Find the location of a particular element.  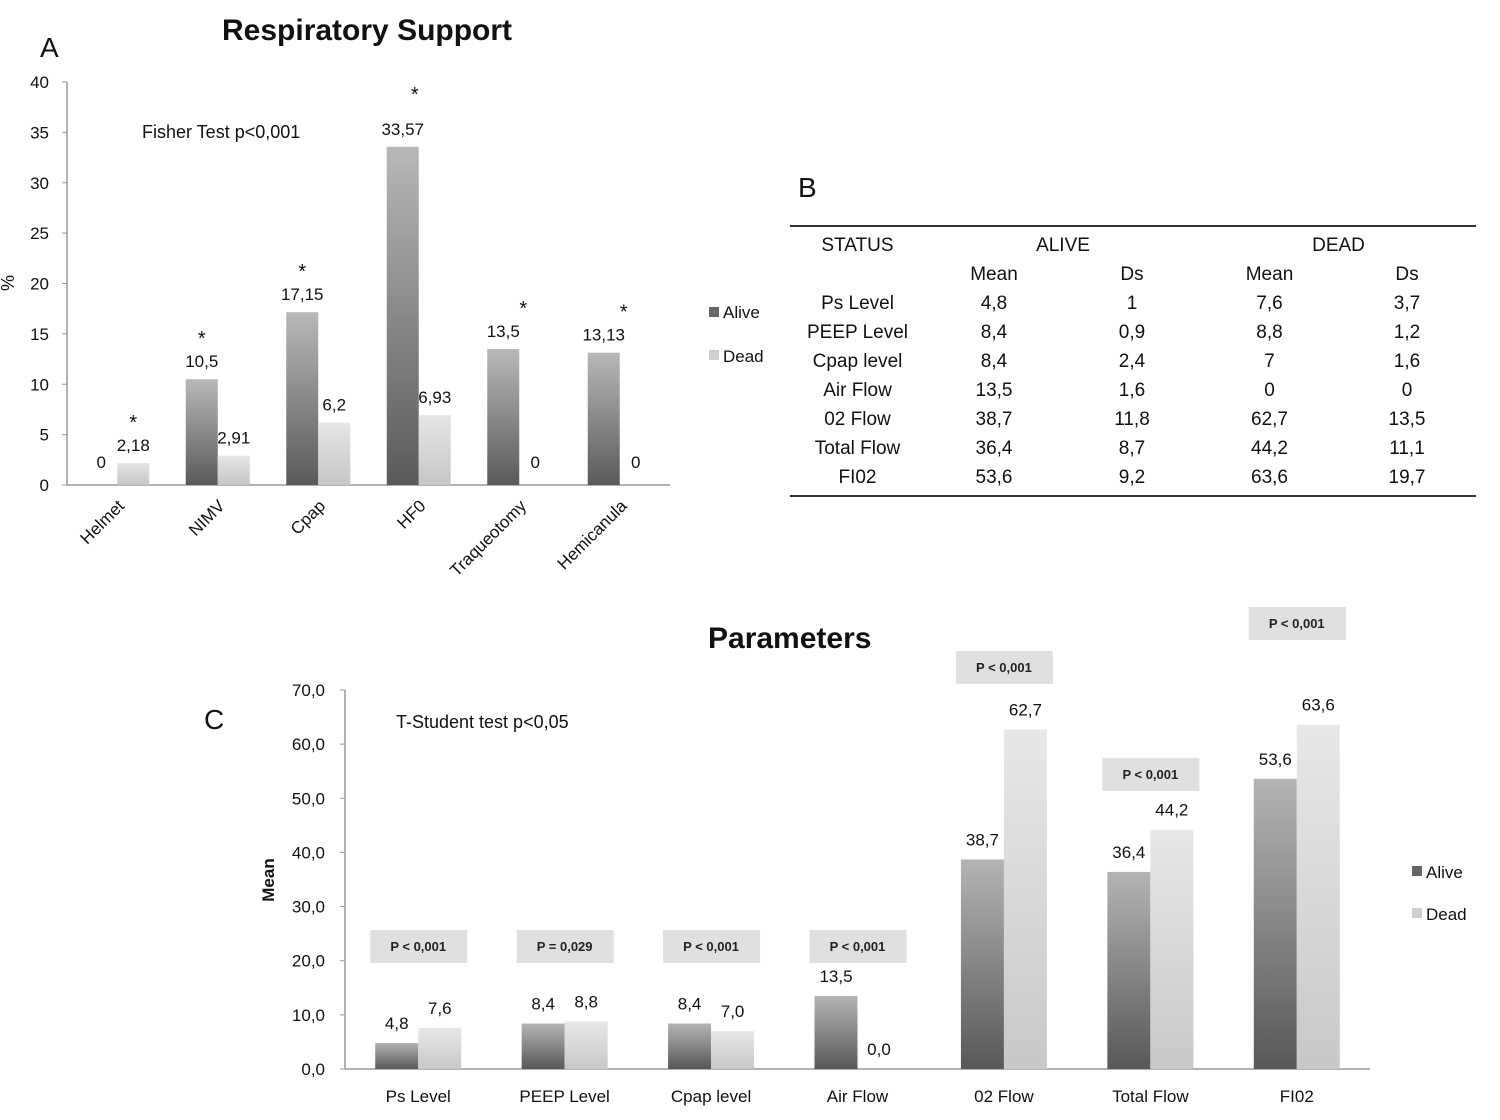

data-label-dead: 7,6 is located at coordinates (440, 1008).